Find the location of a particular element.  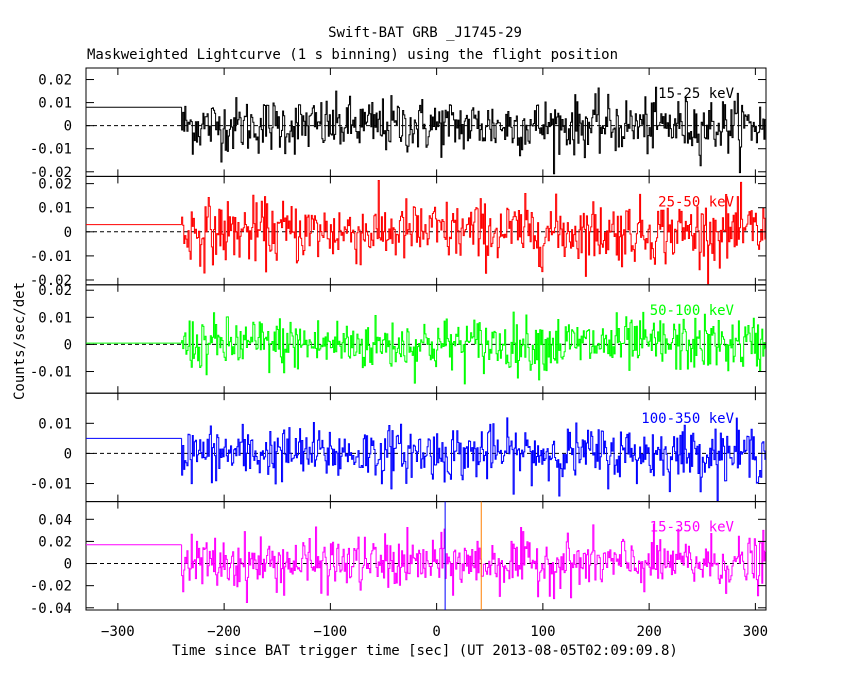

x-tick-label: 200 is located at coordinates (648, 632).